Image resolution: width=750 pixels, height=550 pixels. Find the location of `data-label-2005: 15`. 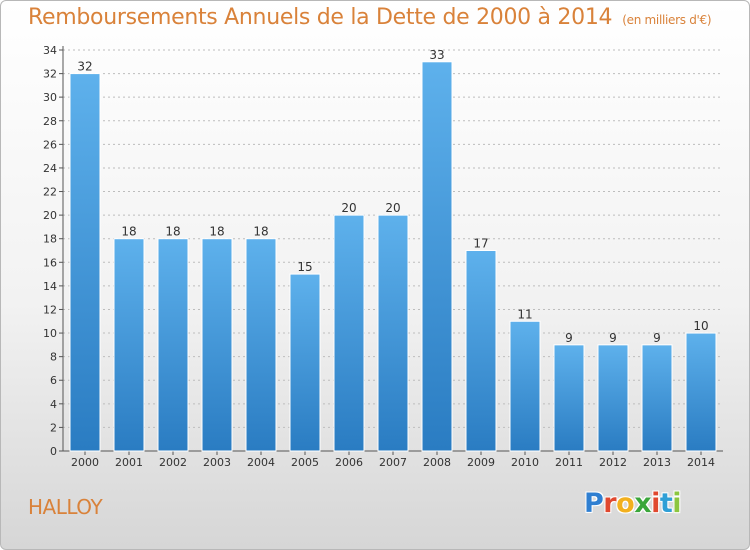

data-label-2005: 15 is located at coordinates (304, 267).